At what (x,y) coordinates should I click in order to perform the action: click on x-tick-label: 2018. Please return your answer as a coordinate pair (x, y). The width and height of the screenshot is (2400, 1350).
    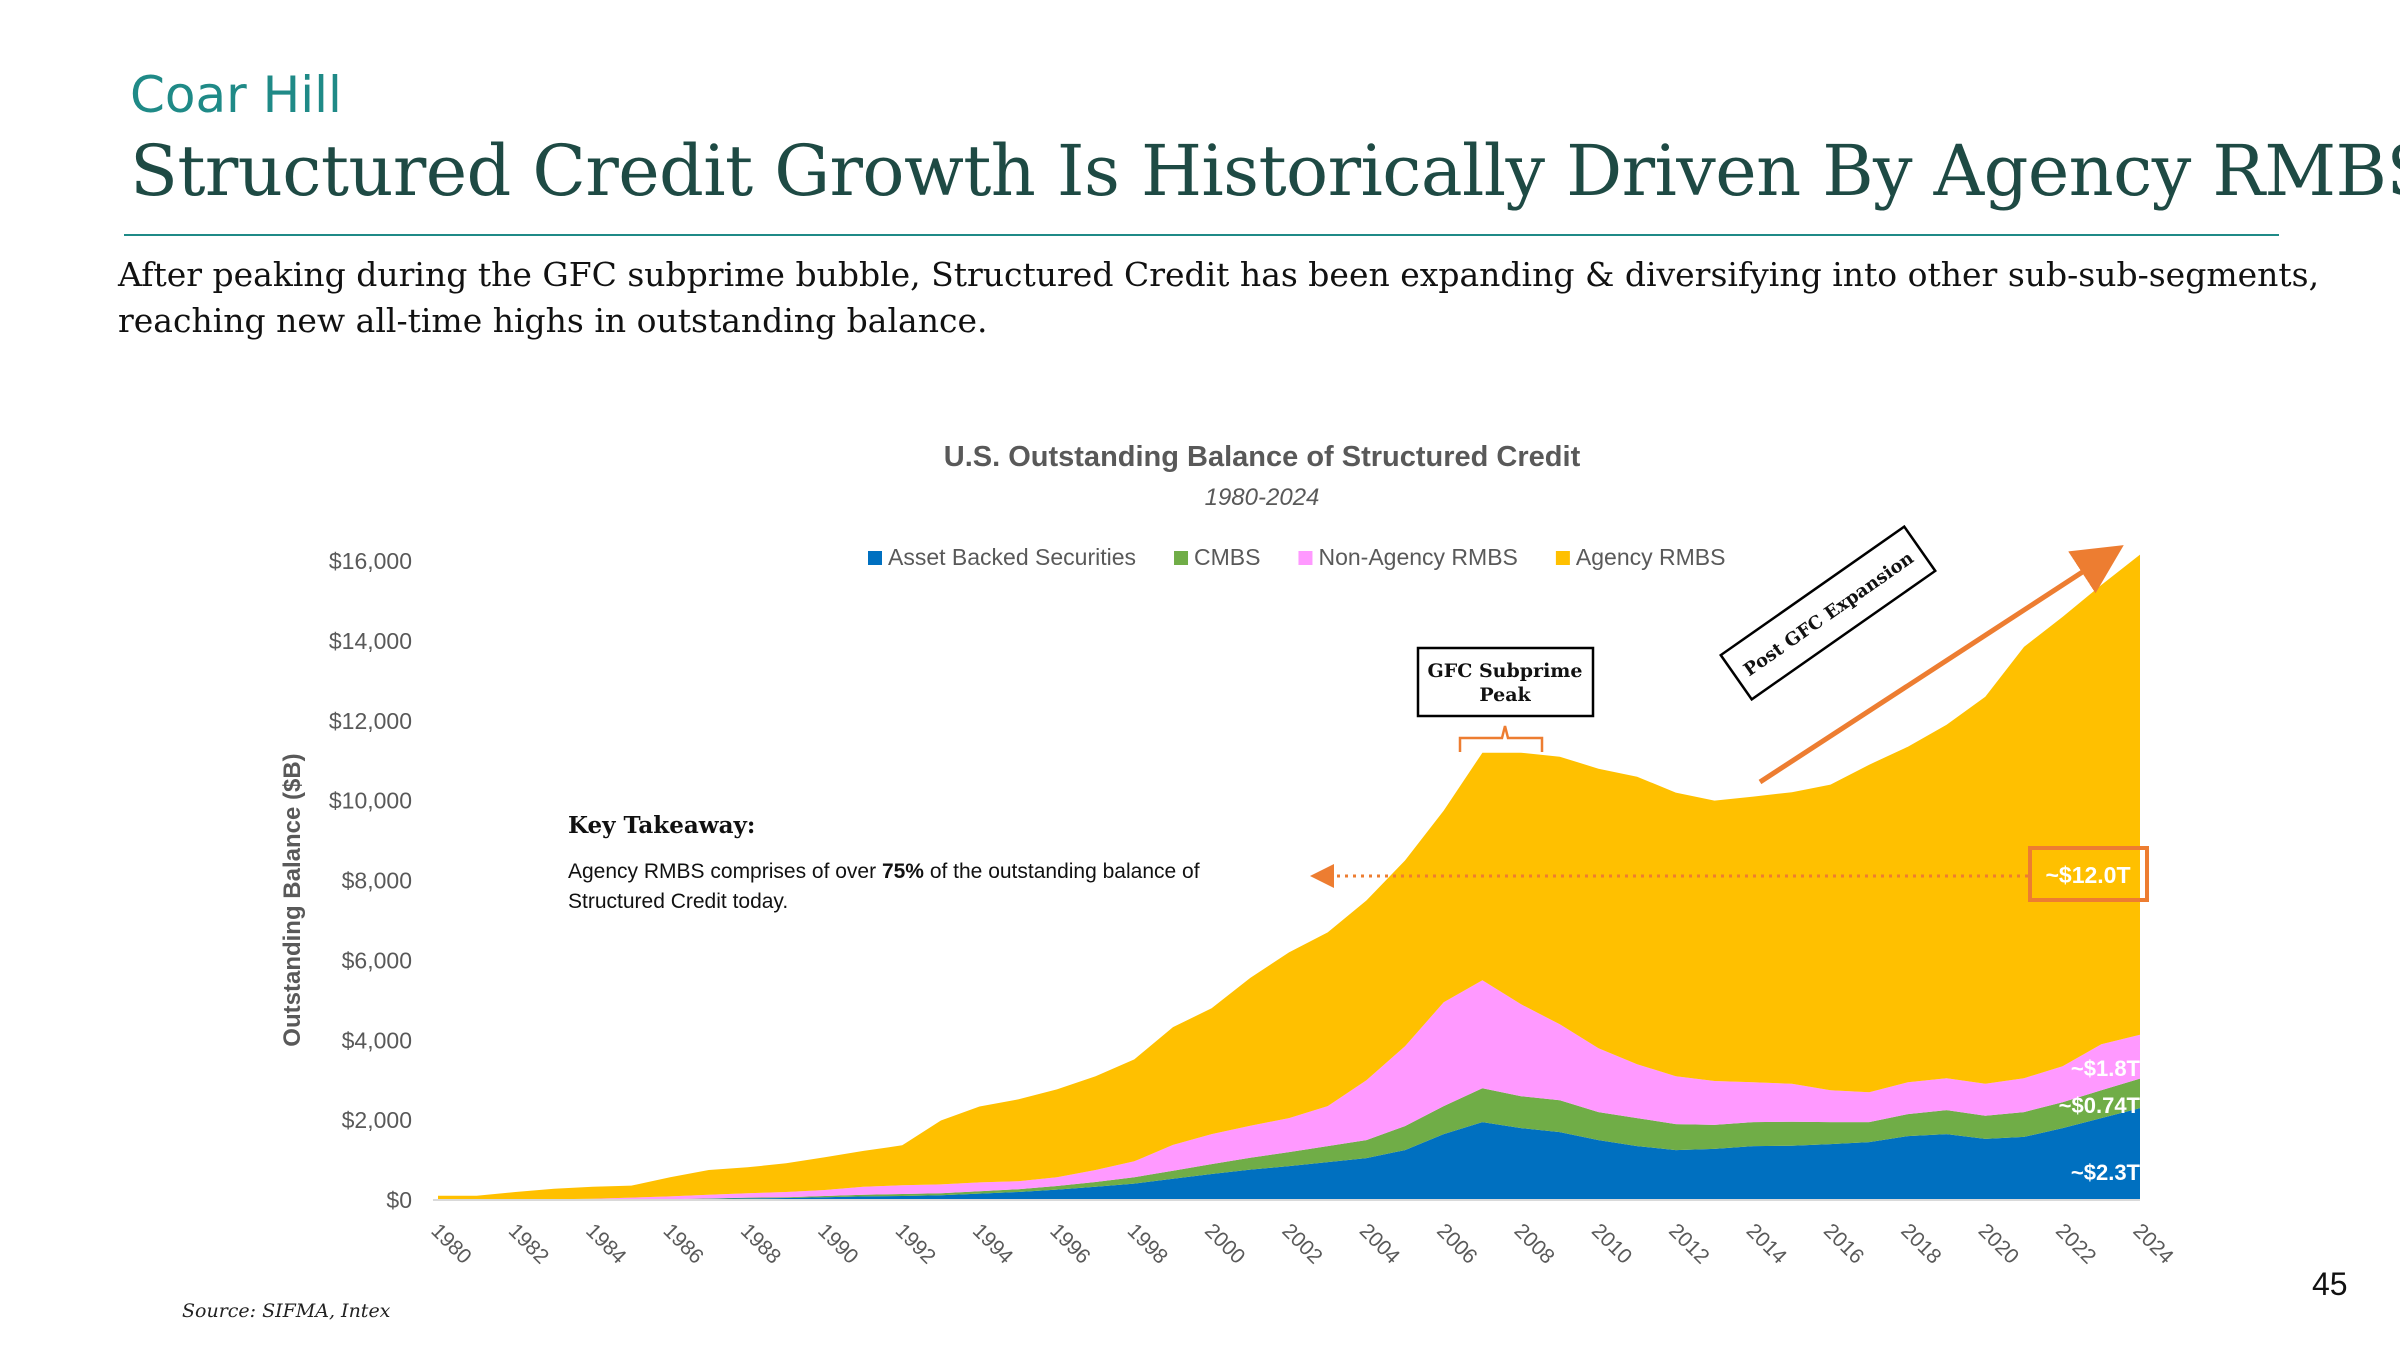
    Looking at the image, I should click on (1920, 1243).